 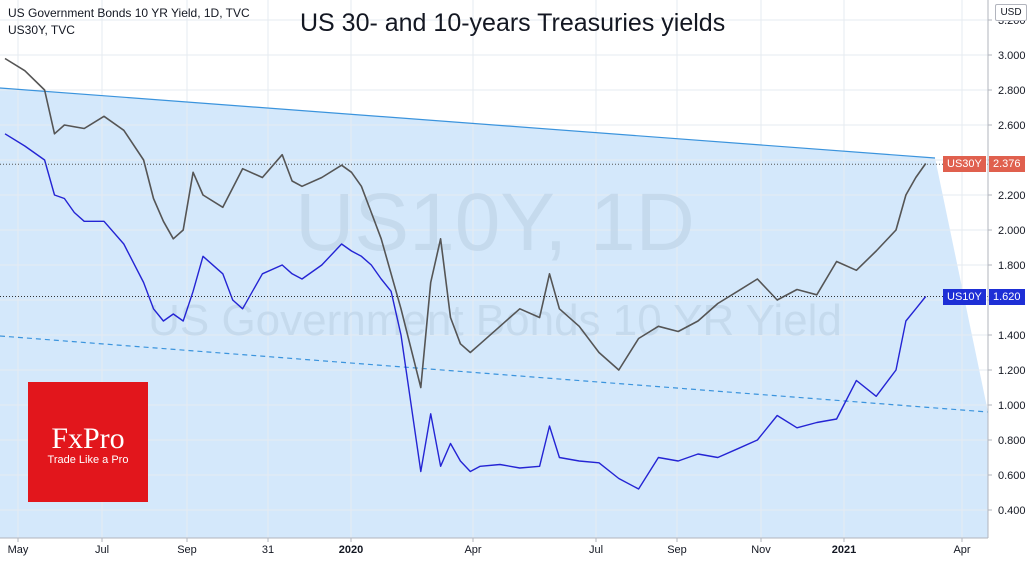 What do you see at coordinates (88, 460) in the screenshot?
I see `logo-tagline: Trade Like a Pro` at bounding box center [88, 460].